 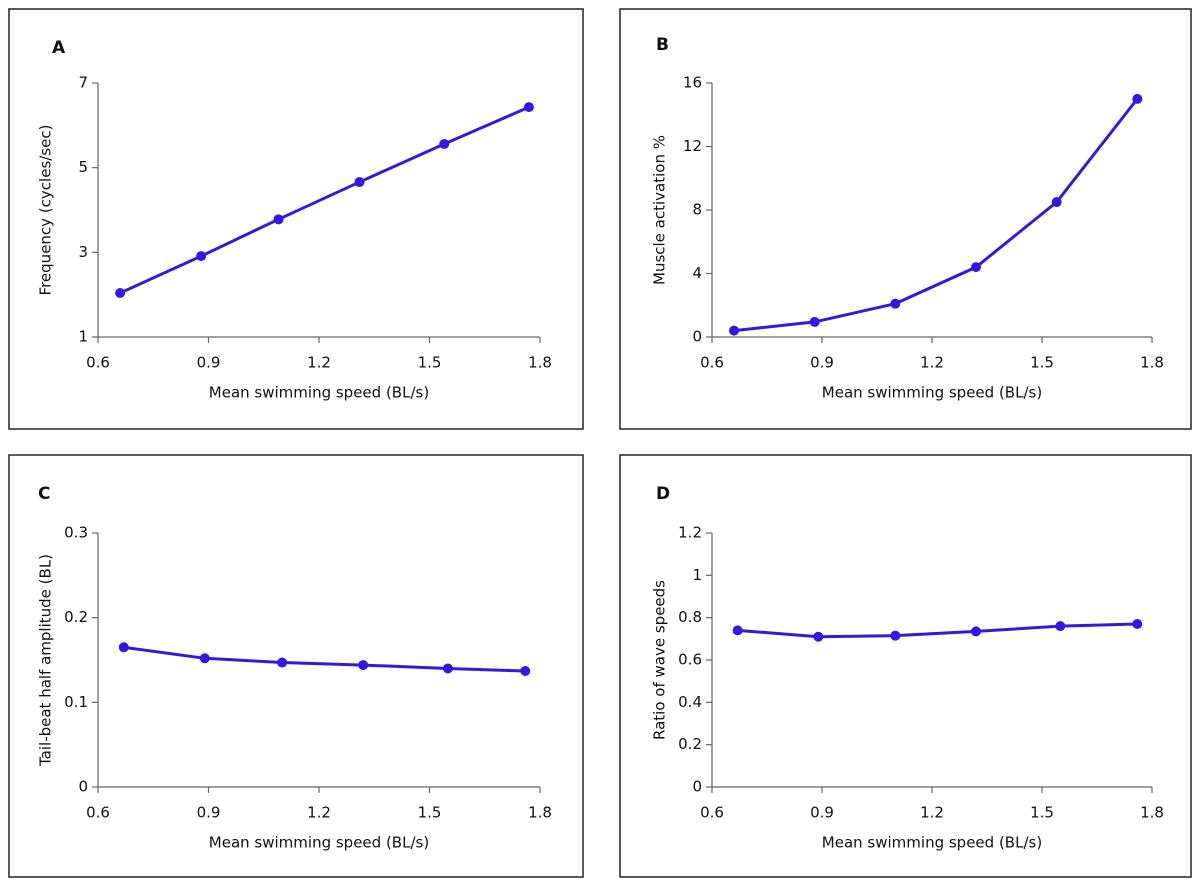 I want to click on y-axis-title: Frequency (cycles/sec), so click(x=46, y=210).